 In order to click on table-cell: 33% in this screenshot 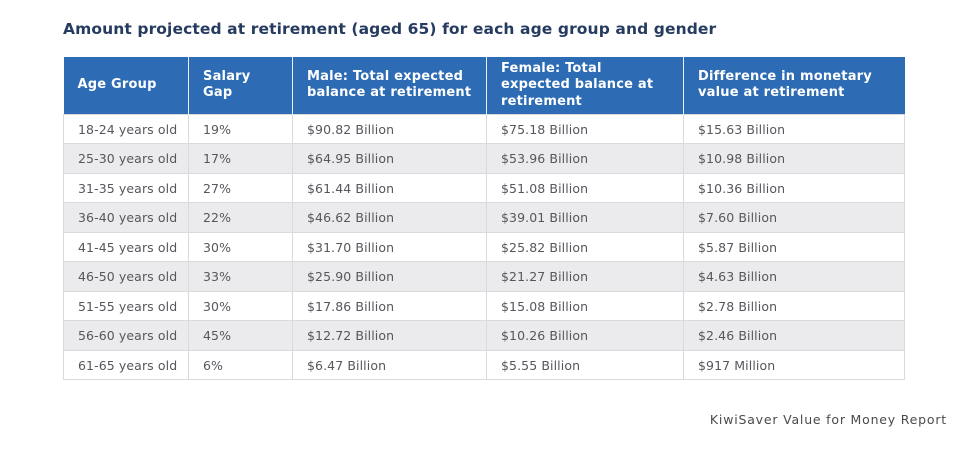, I will do `click(240, 276)`.